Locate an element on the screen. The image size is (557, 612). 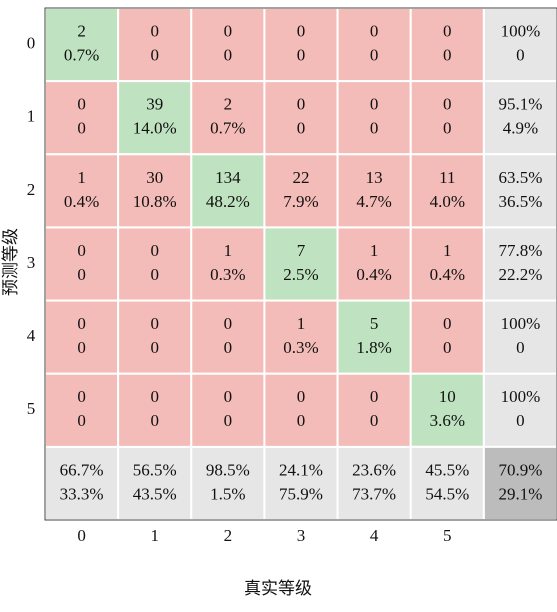
cell-percent: 0.3% is located at coordinates (227, 274).